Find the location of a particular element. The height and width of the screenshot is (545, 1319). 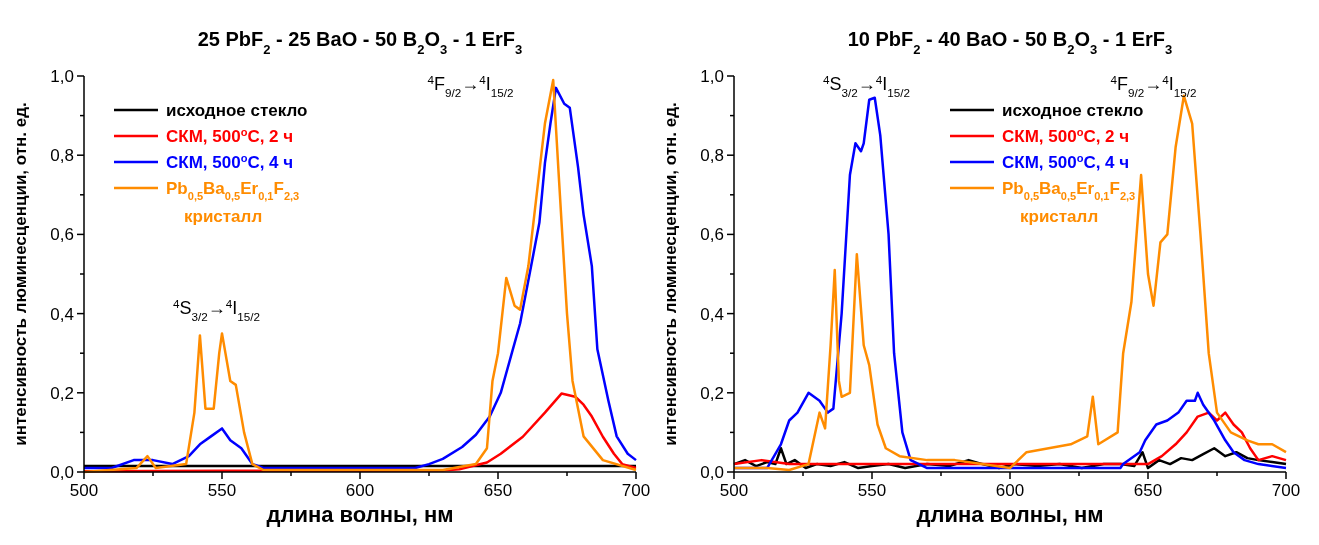

chart-title: 10 PbF$_{2}$ - 40 BaO - 50 B$_{2}$O$_{3}$ - 1 ErF$_{3}$ is located at coordinates (1010, 42).